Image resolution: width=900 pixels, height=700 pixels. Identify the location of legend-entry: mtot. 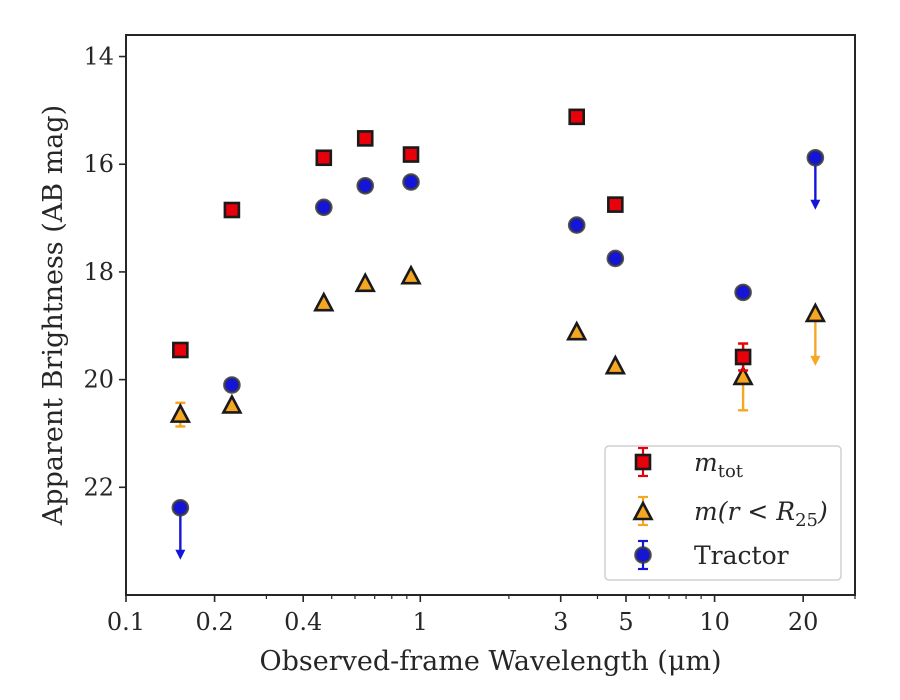
(689, 464).